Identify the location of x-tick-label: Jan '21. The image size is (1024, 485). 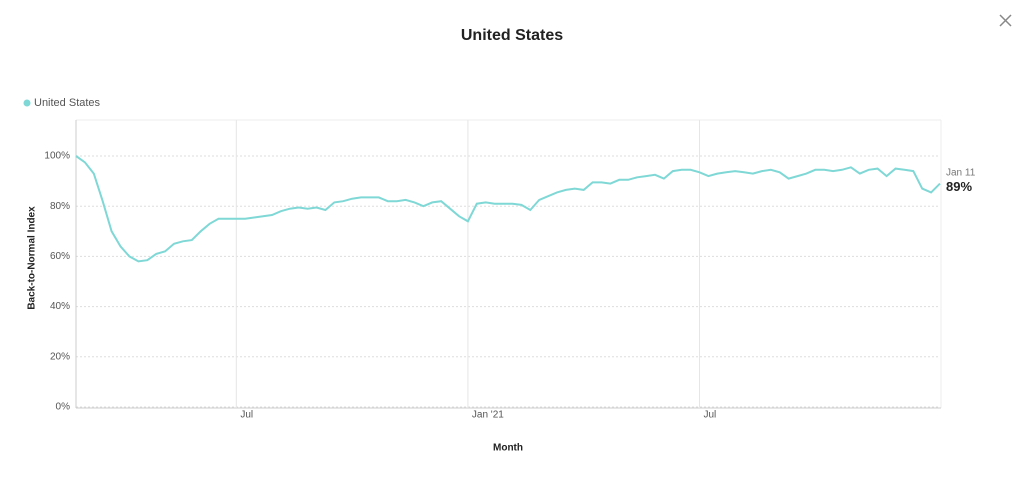
(488, 415).